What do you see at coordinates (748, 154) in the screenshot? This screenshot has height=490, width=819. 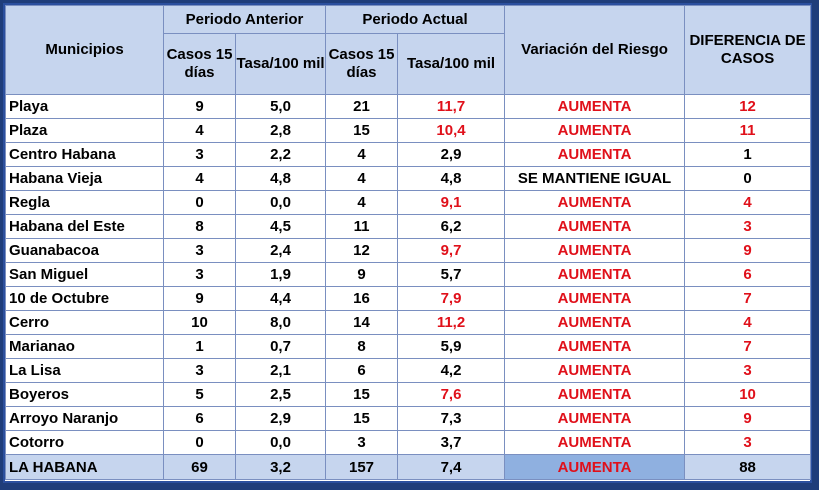 I see `cell-diferencia: 1` at bounding box center [748, 154].